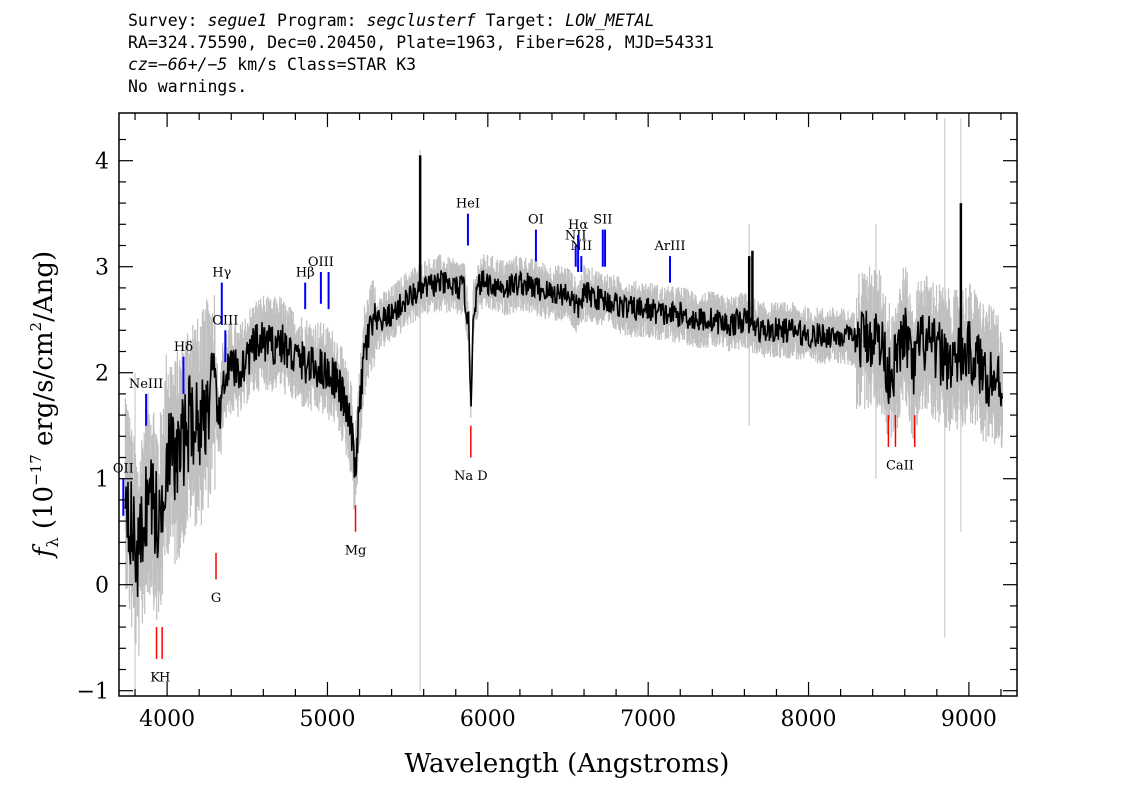  What do you see at coordinates (36, 327) in the screenshot?
I see `y-label-sup2: 2` at bounding box center [36, 327].